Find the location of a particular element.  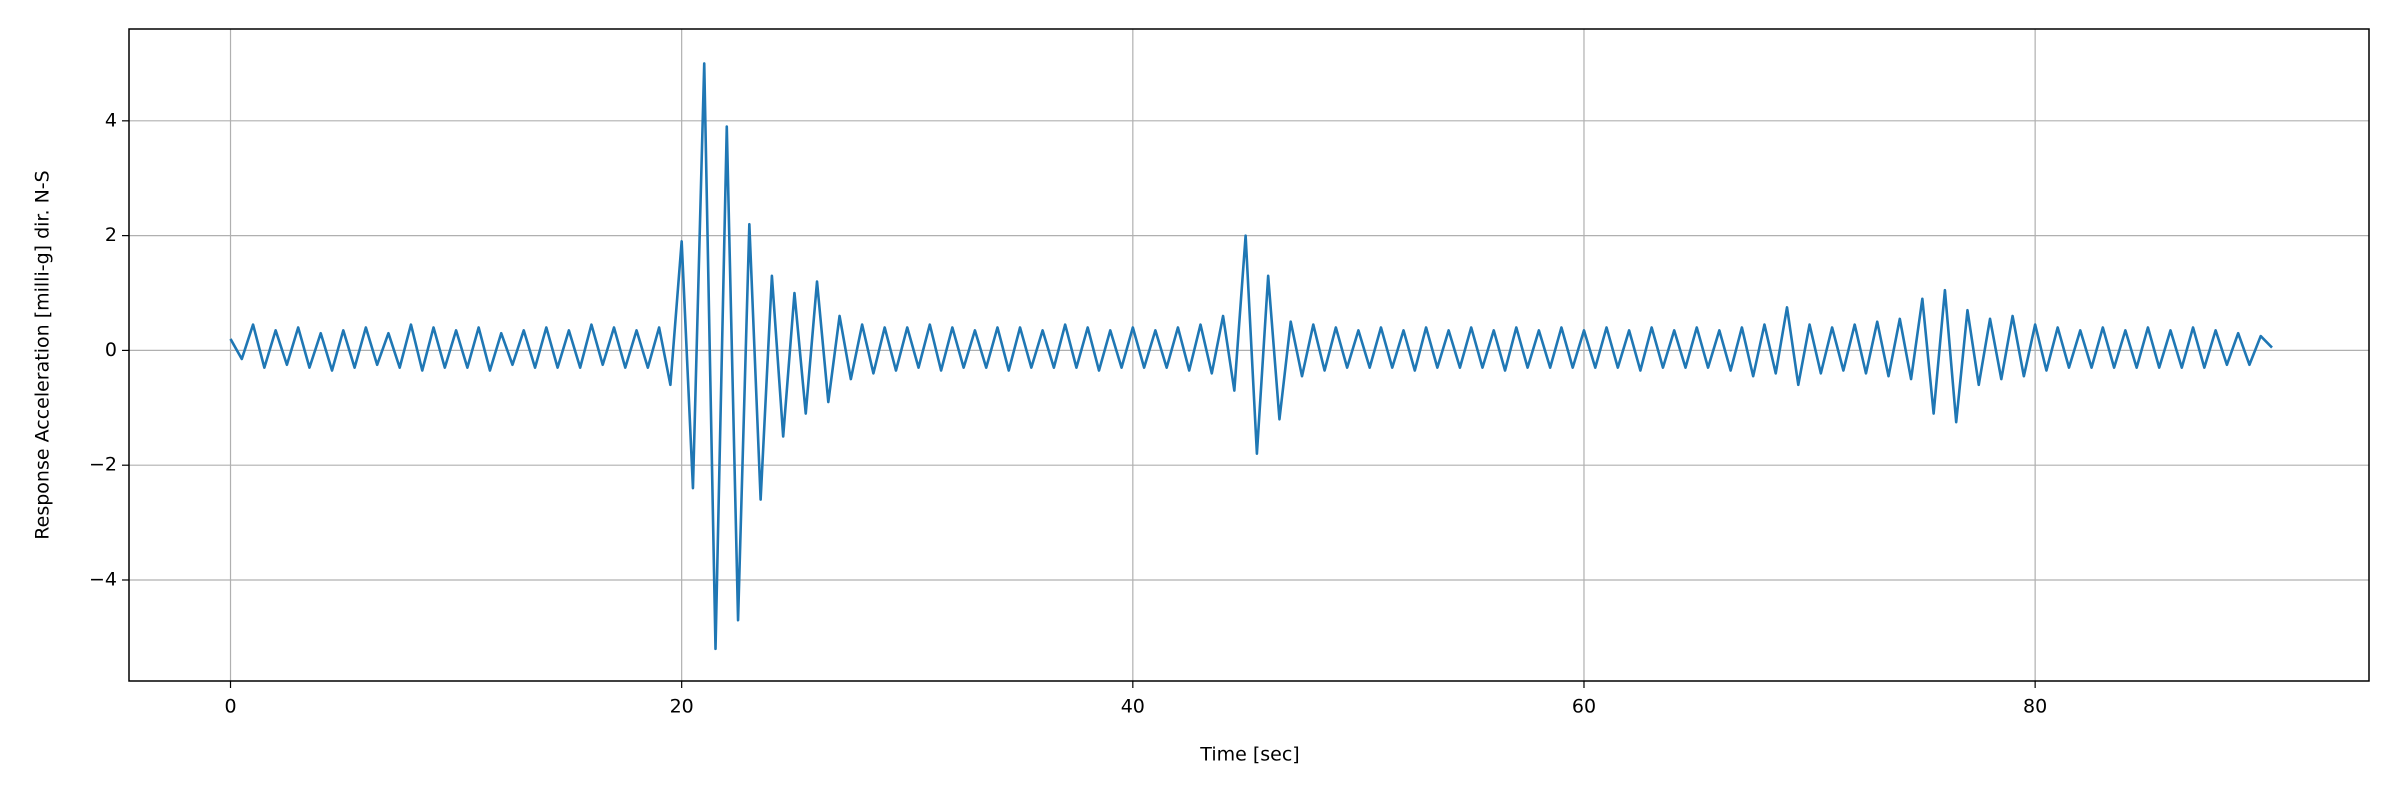

y-tick-label: −2 is located at coordinates (103, 465).